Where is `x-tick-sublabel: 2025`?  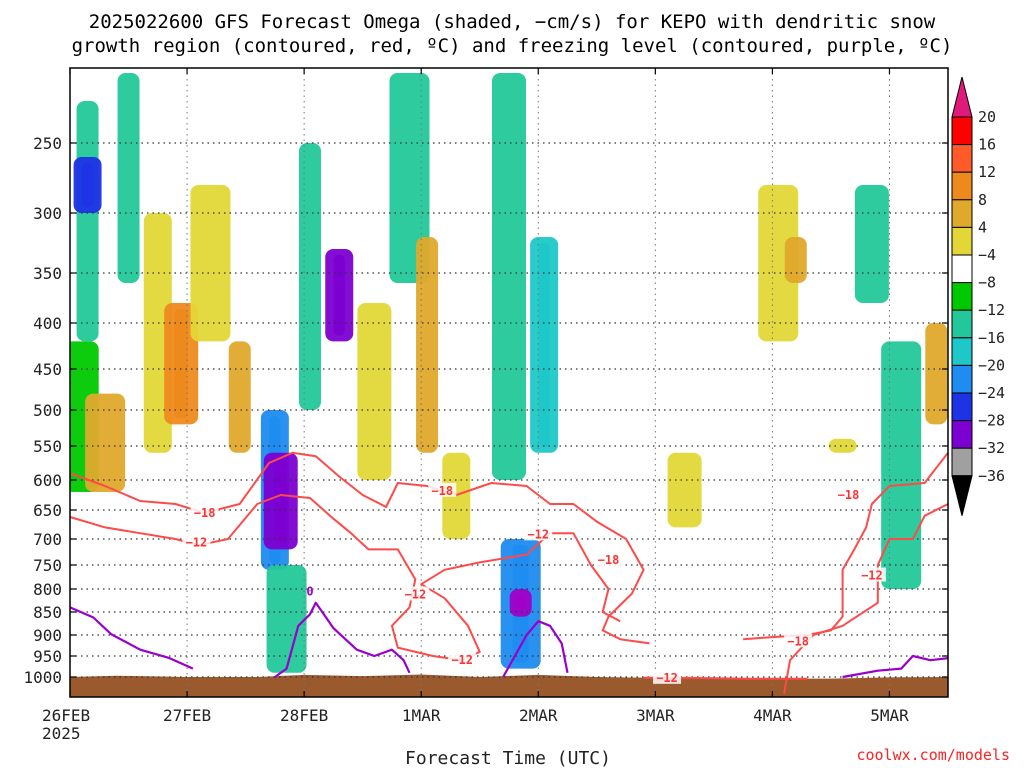 x-tick-sublabel: 2025 is located at coordinates (61, 733).